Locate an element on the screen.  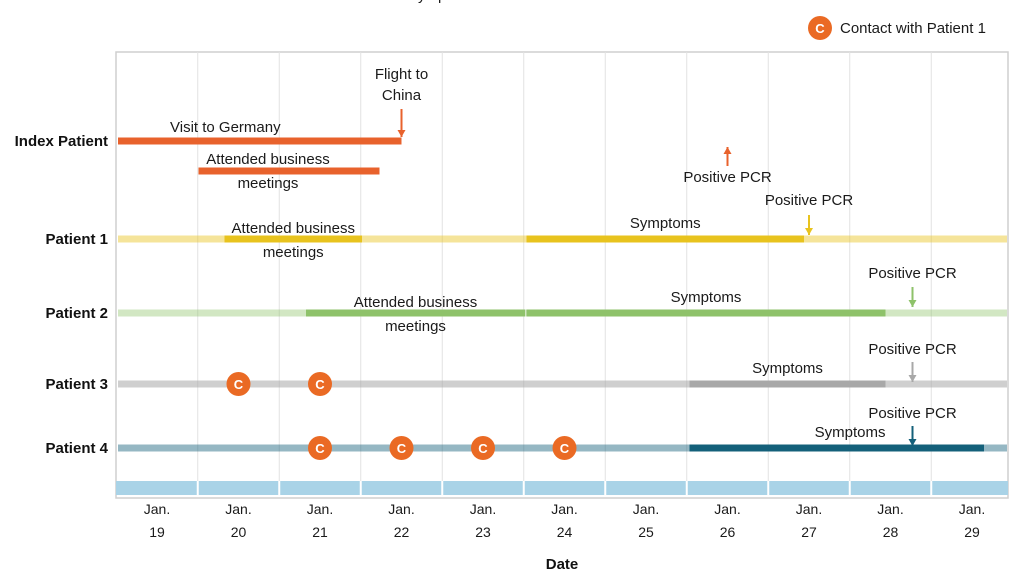
tick-label-day: 19 is located at coordinates (157, 532).